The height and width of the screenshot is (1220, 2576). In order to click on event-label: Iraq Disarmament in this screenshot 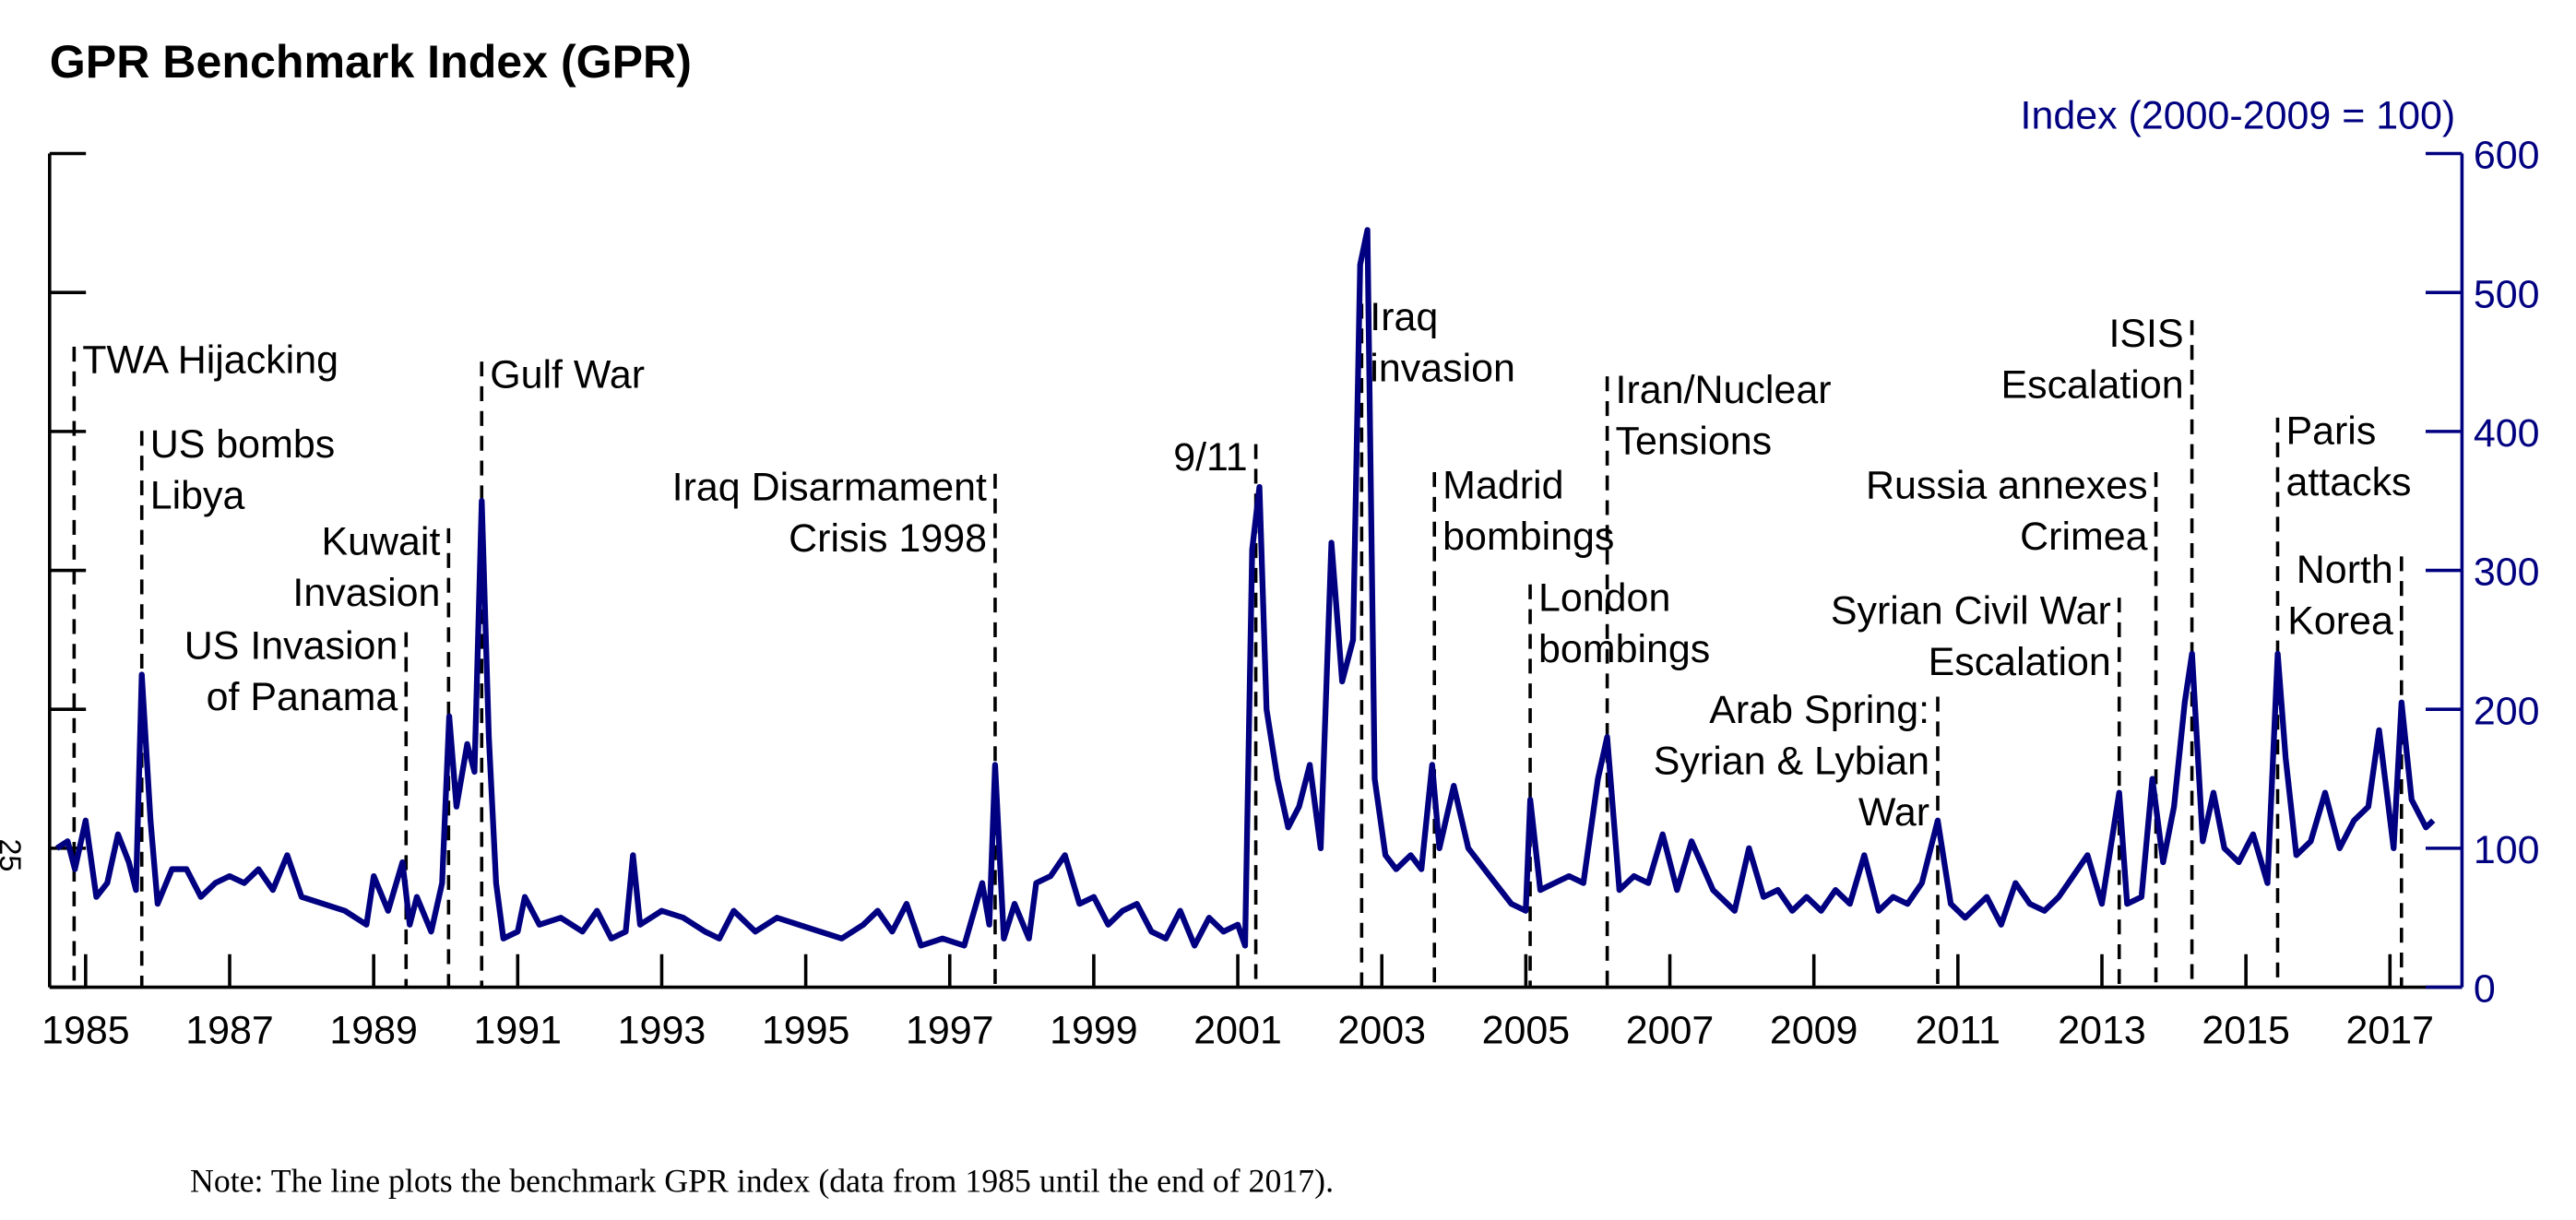, I will do `click(829, 487)`.